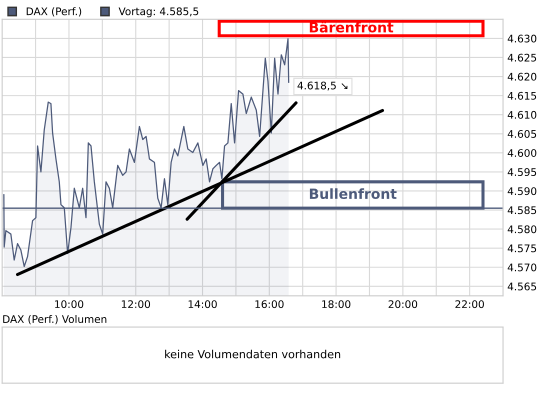  Describe the element at coordinates (522, 172) in the screenshot. I see `y-tick-label: 4.595` at that location.